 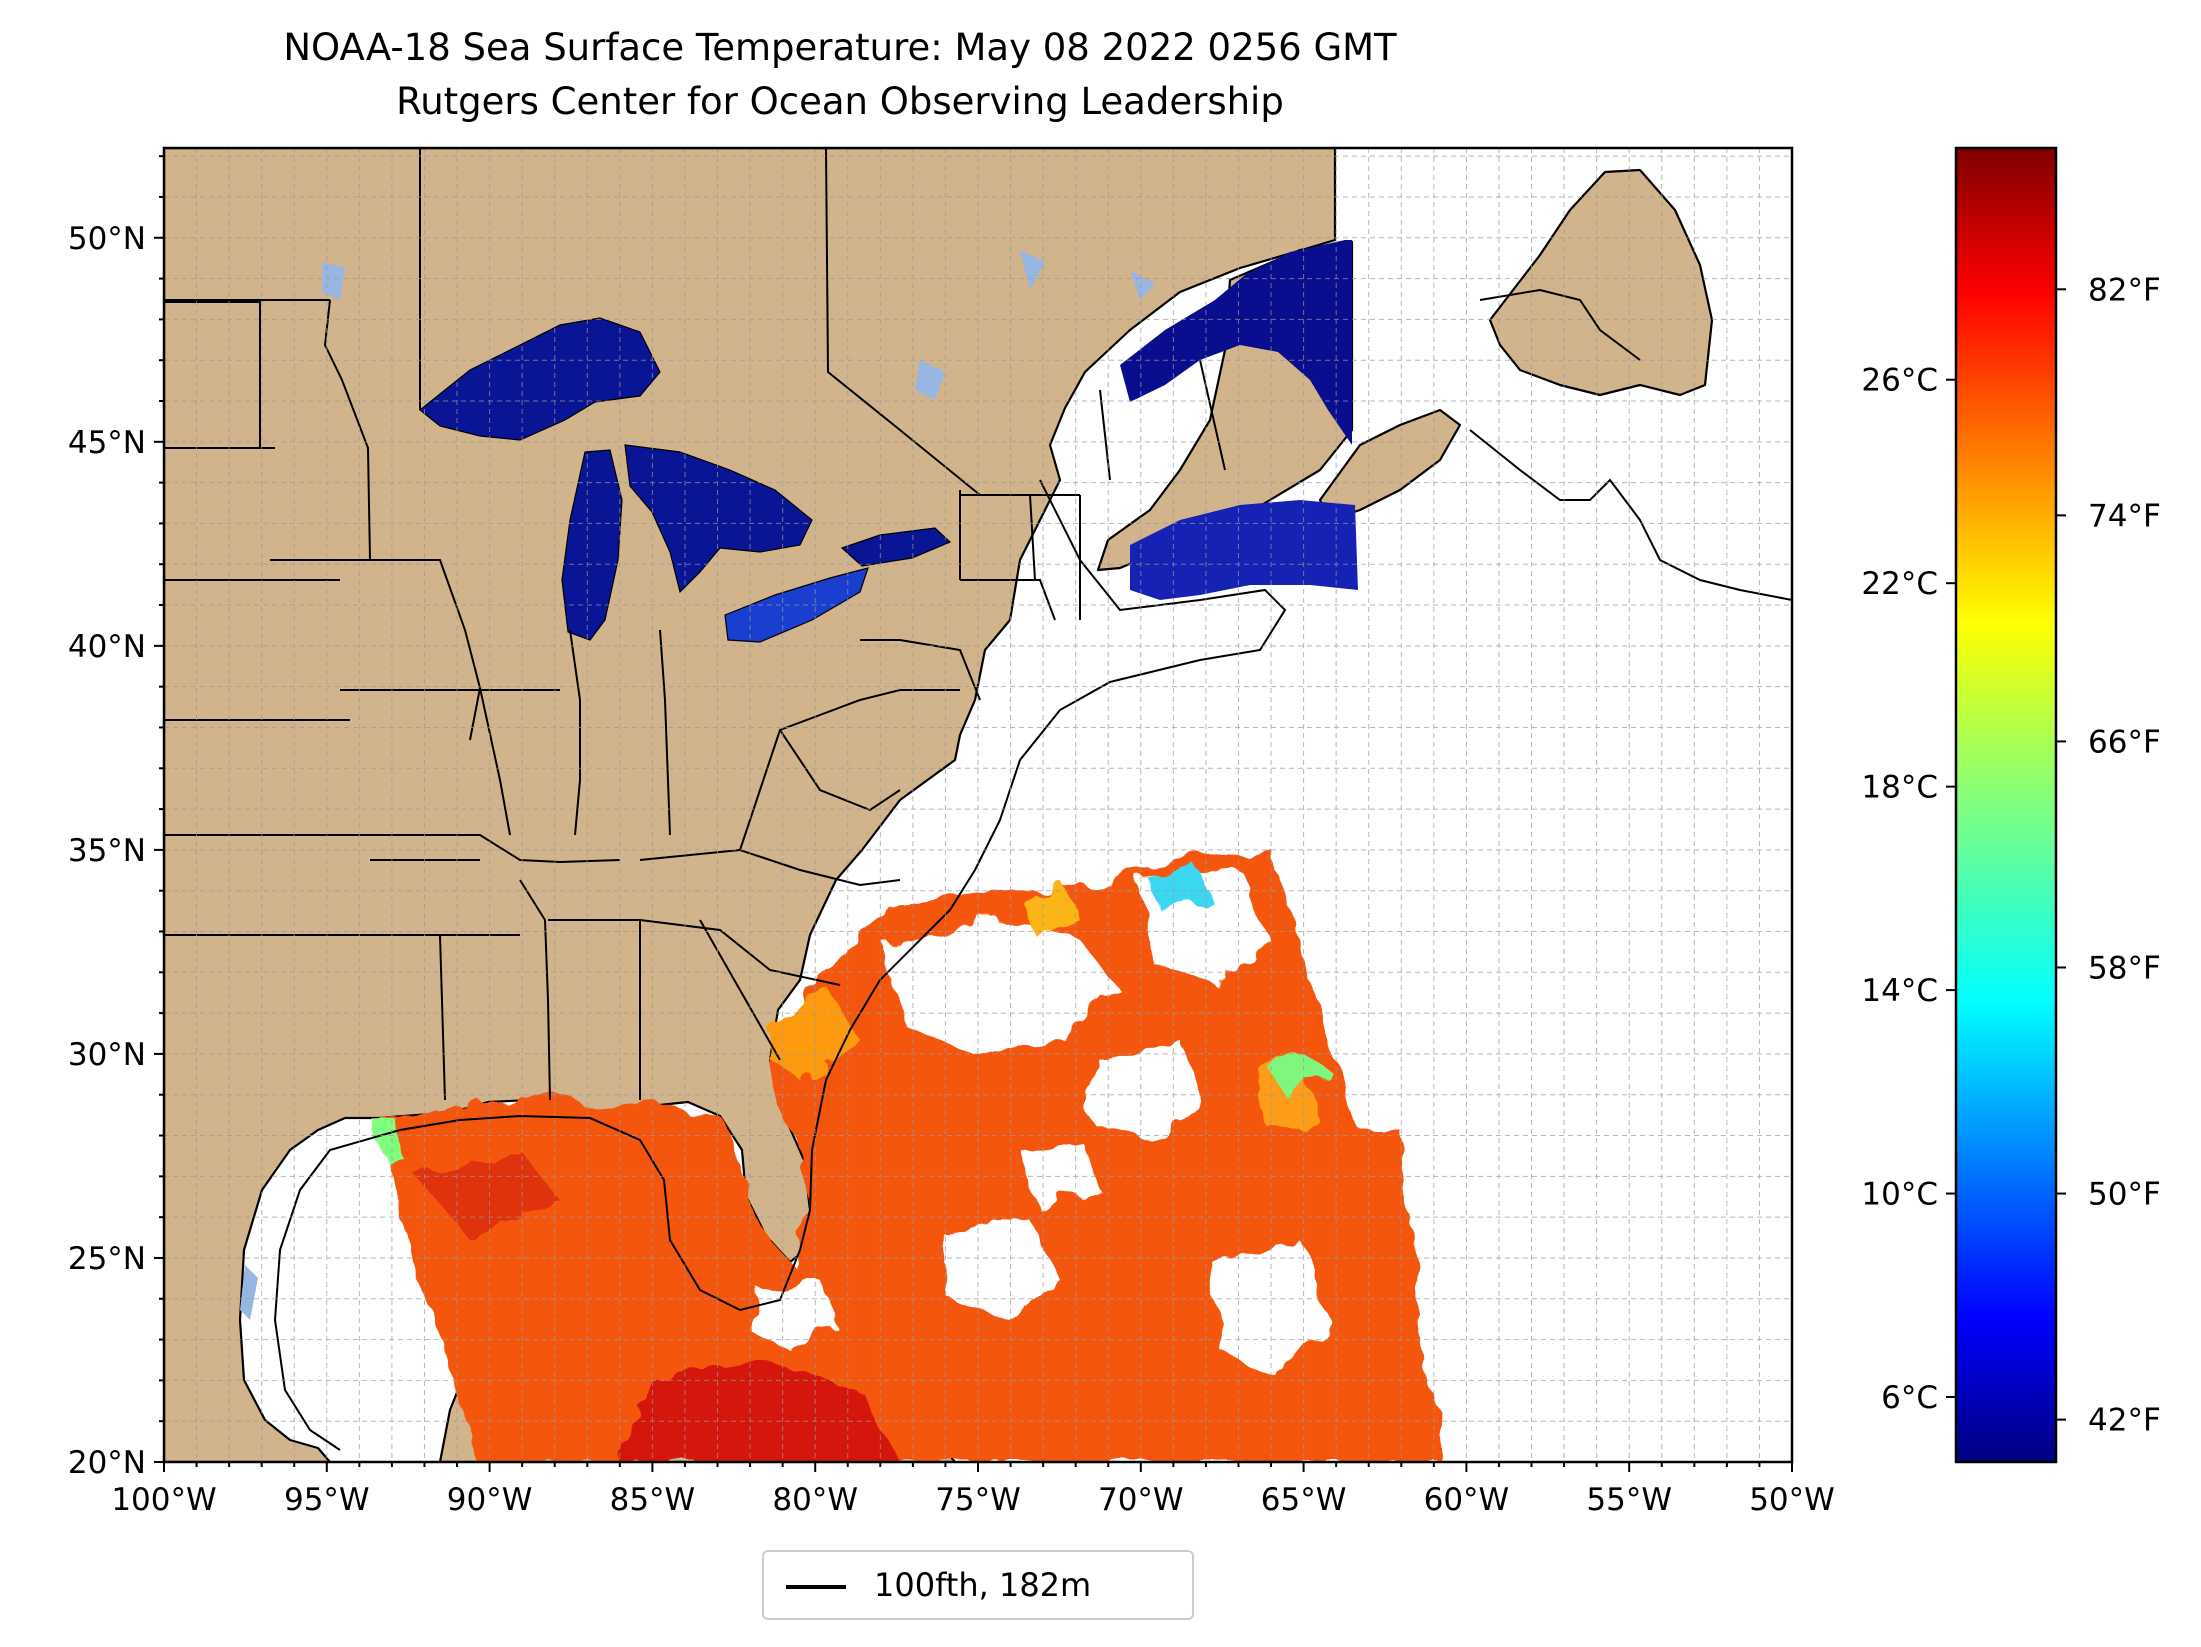 What do you see at coordinates (1792, 1500) in the screenshot?
I see `lon-tick-label: 50°W` at bounding box center [1792, 1500].